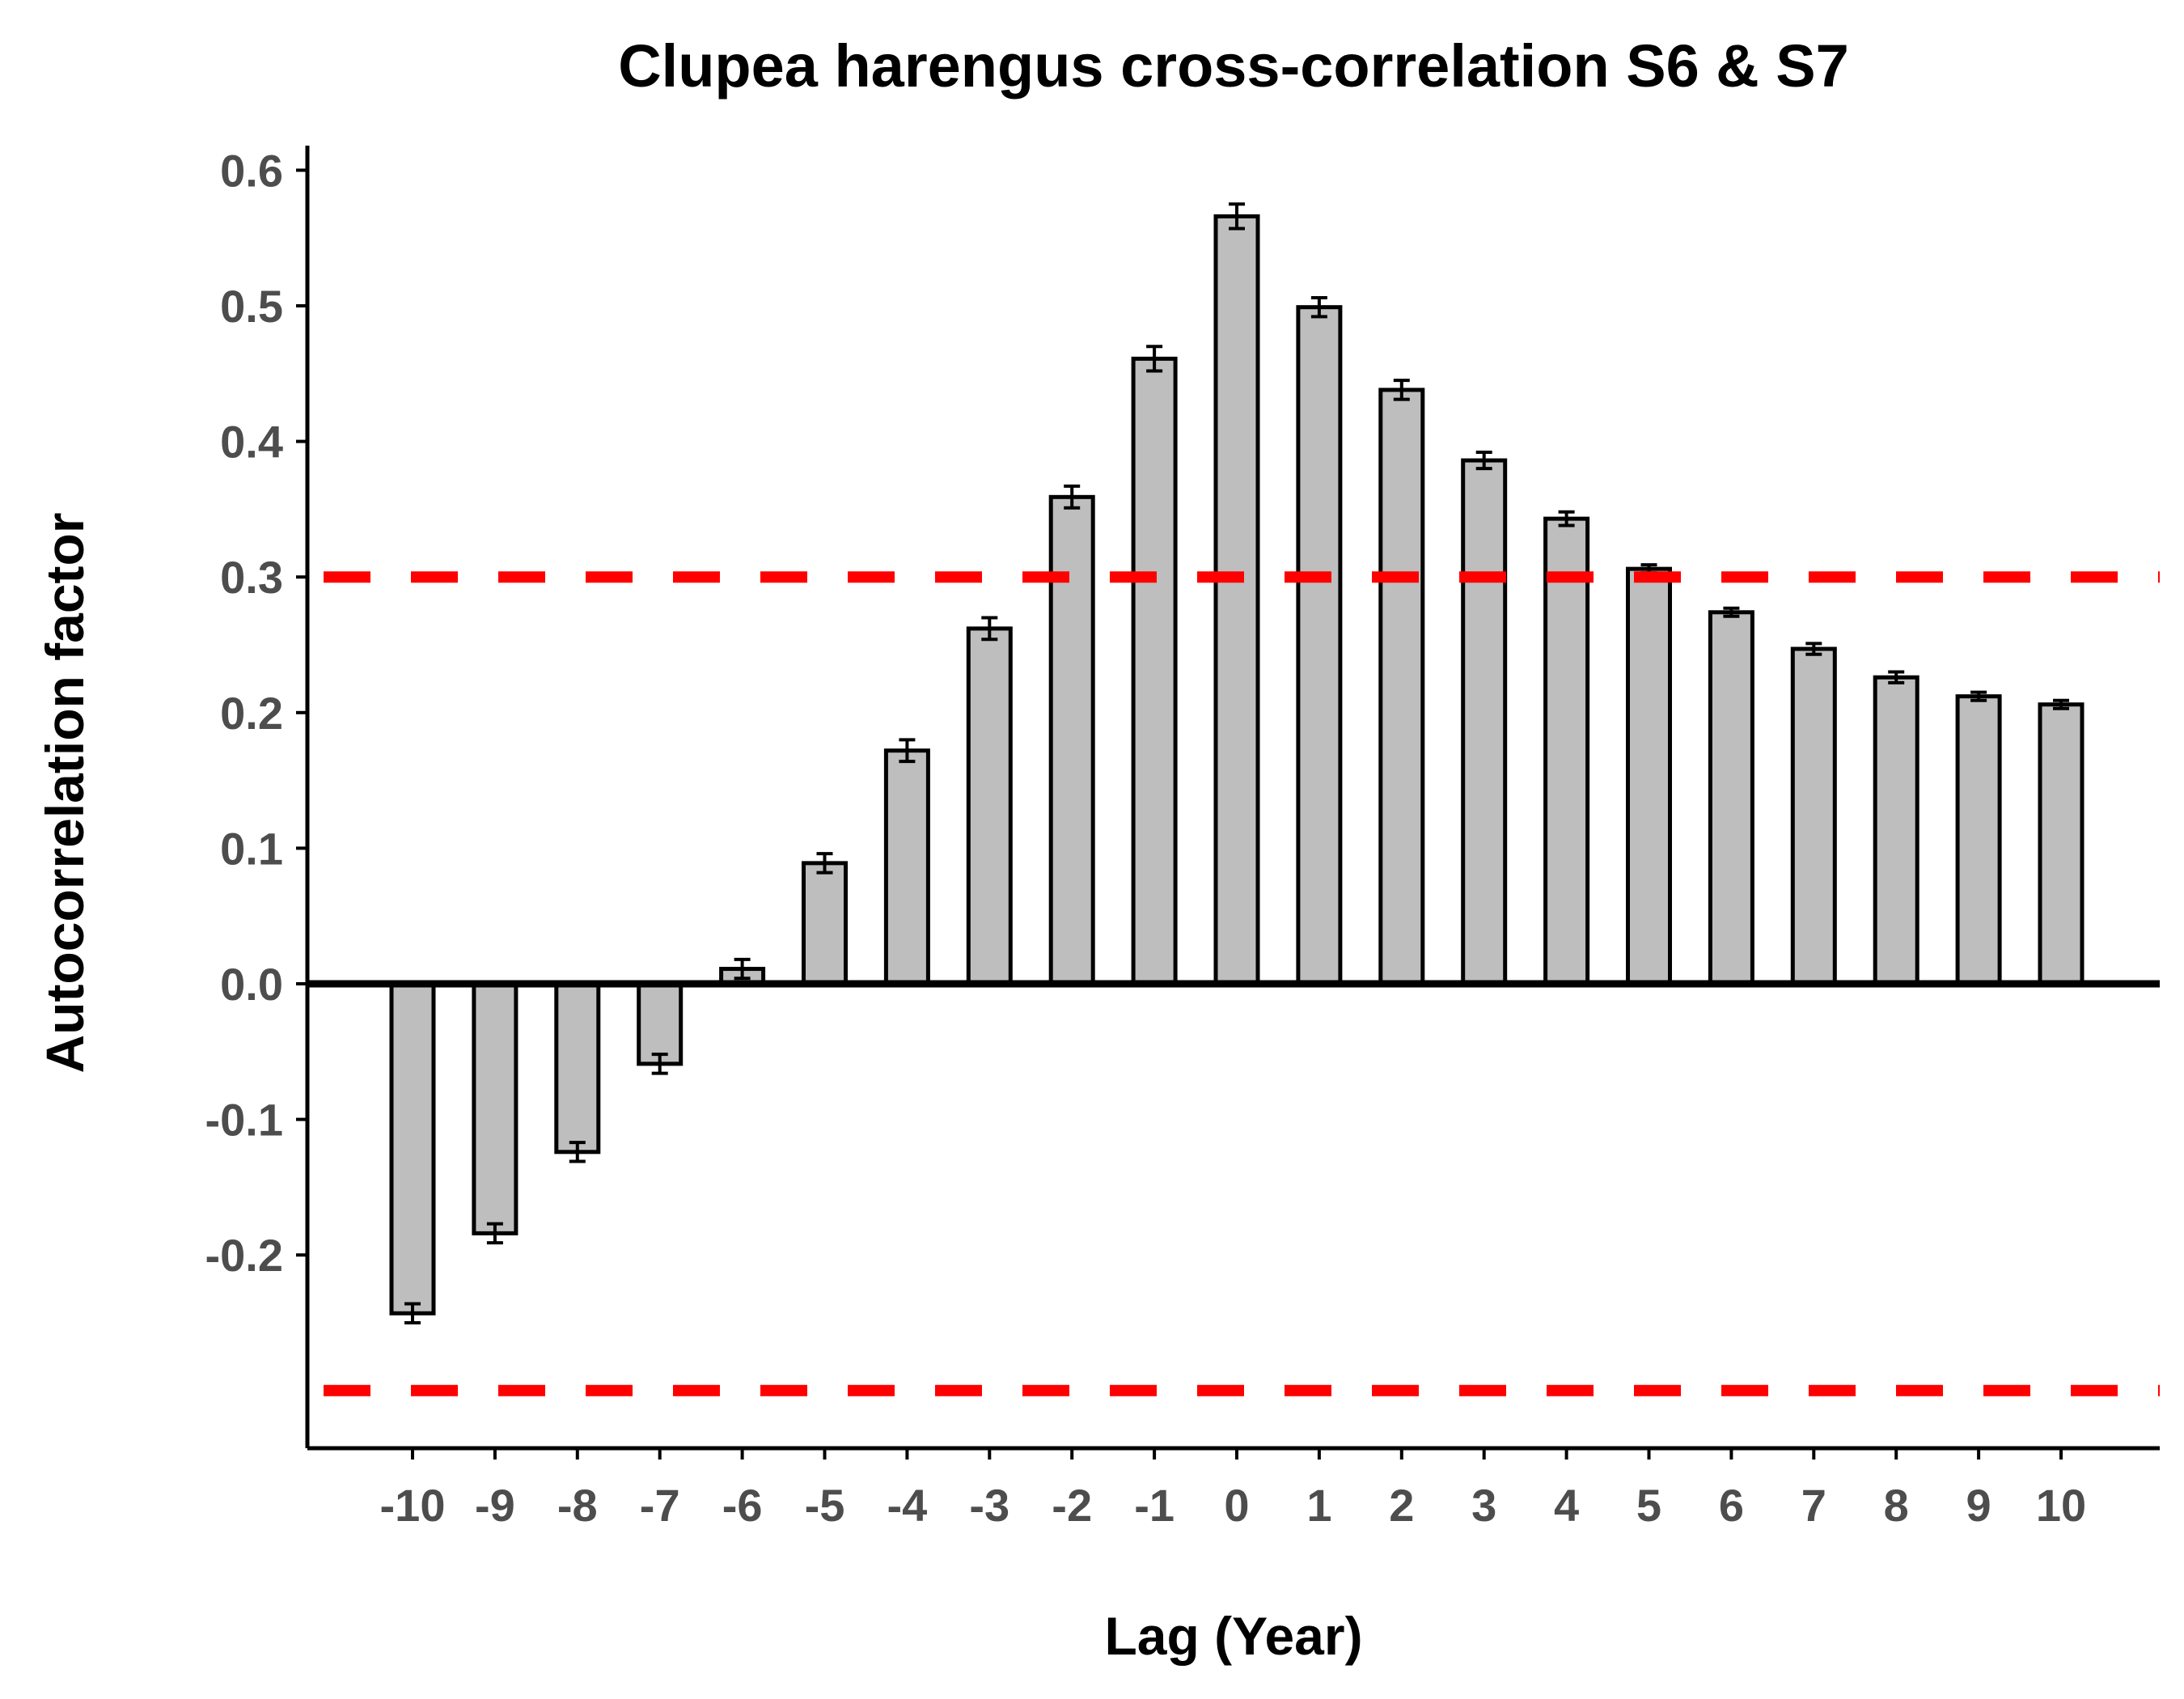  Describe the element at coordinates (1072, 1505) in the screenshot. I see `x-tick-label: -2` at that location.